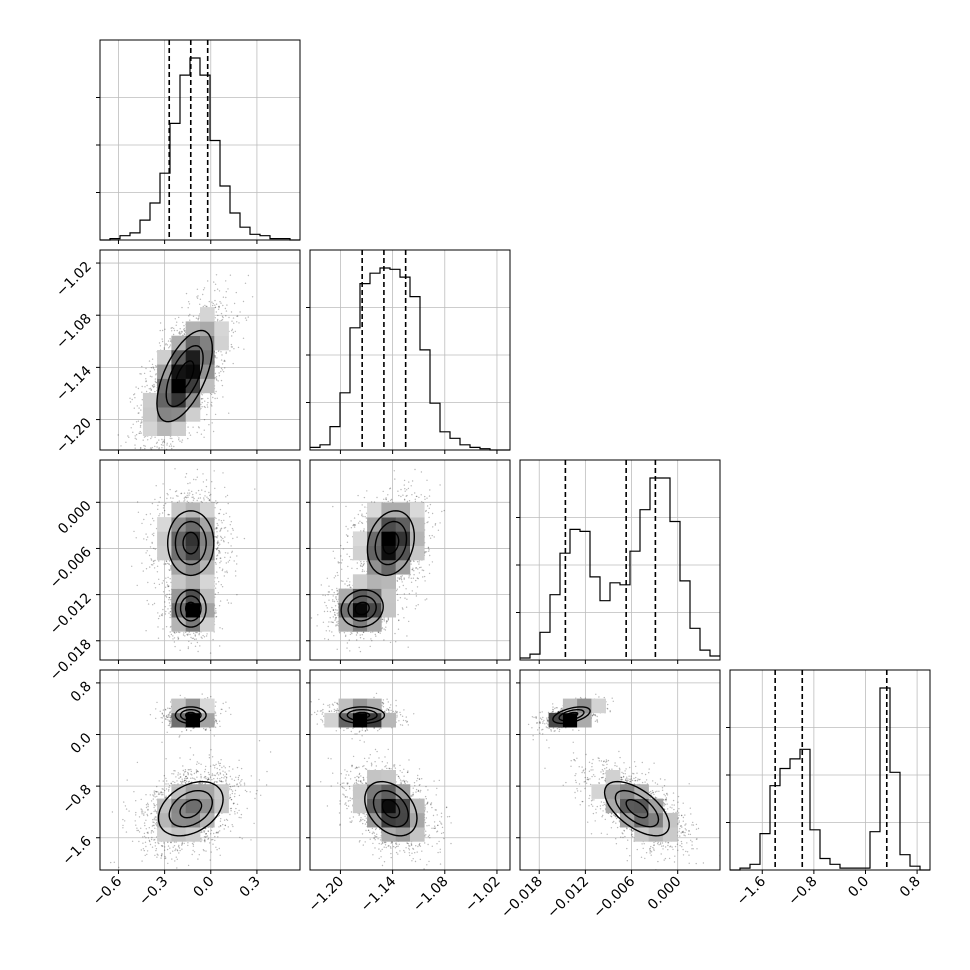 Image resolution: width=970 pixels, height=970 pixels. Describe the element at coordinates (910, 887) in the screenshot. I see `x-tick-label: 0.8` at that location.